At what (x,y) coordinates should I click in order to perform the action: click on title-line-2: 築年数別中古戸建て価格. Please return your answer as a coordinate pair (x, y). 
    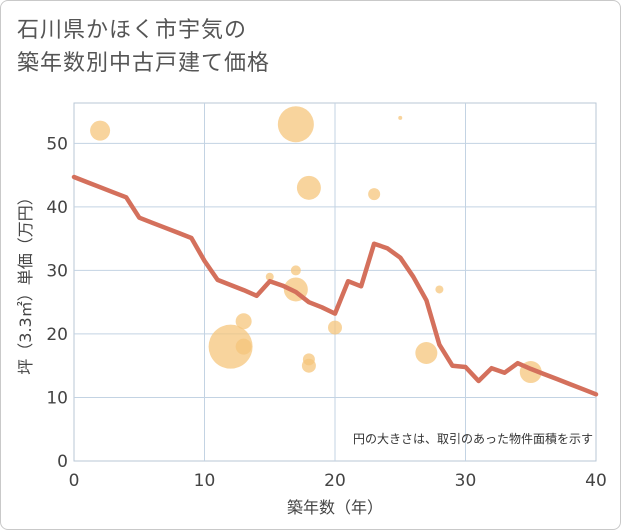
    Looking at the image, I should click on (144, 63).